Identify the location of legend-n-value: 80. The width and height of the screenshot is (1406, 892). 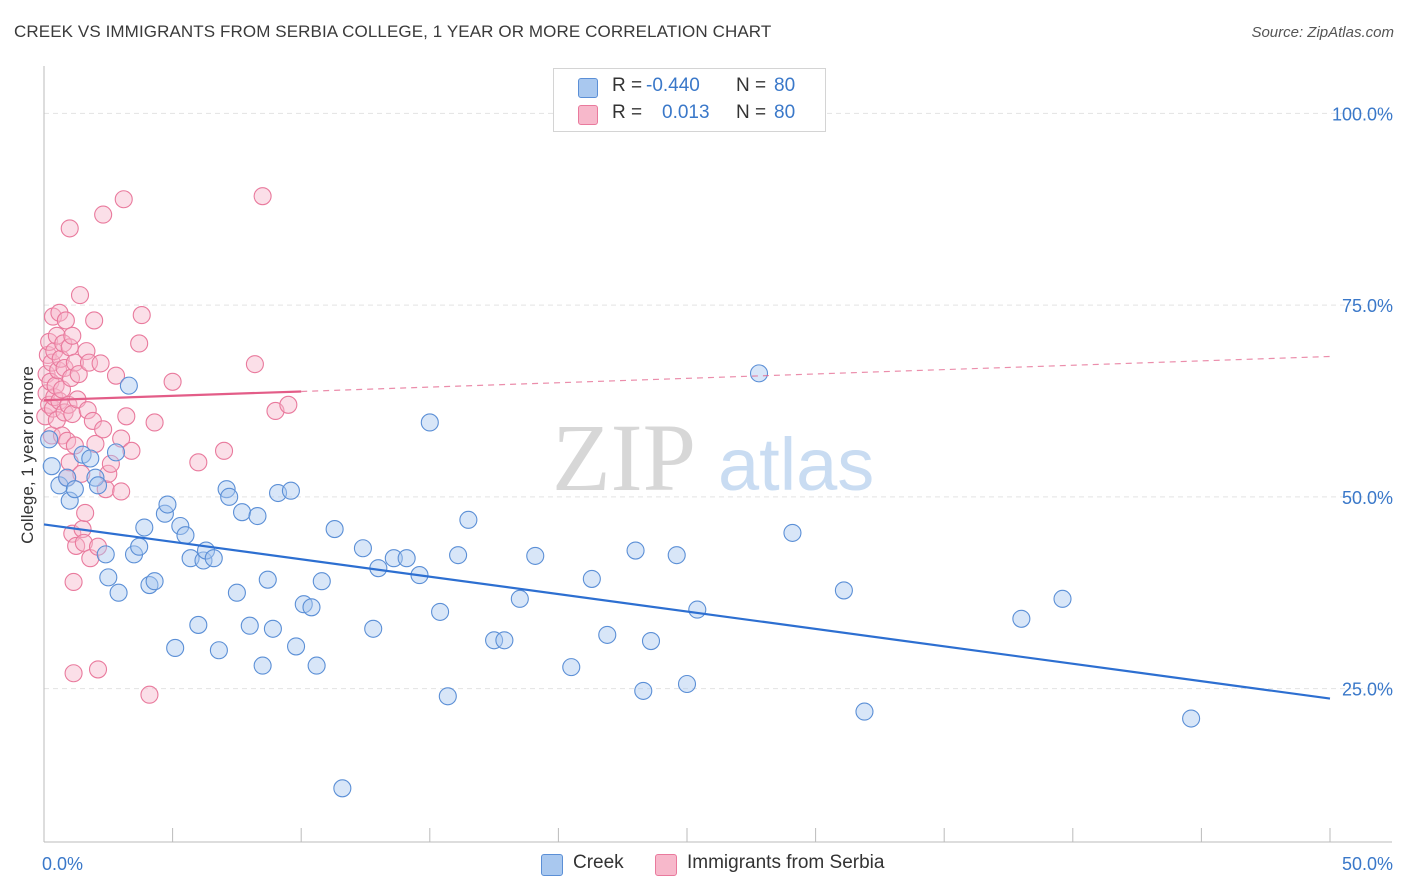
(785, 112).